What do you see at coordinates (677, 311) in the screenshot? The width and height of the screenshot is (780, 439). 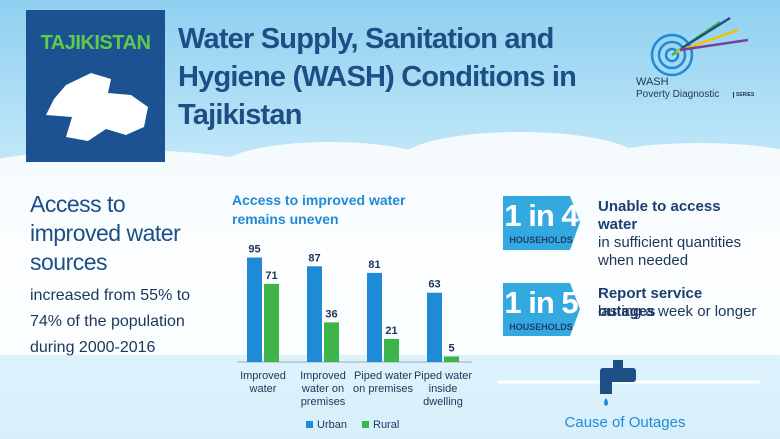 I see `stat-text: lasting a week or longer` at bounding box center [677, 311].